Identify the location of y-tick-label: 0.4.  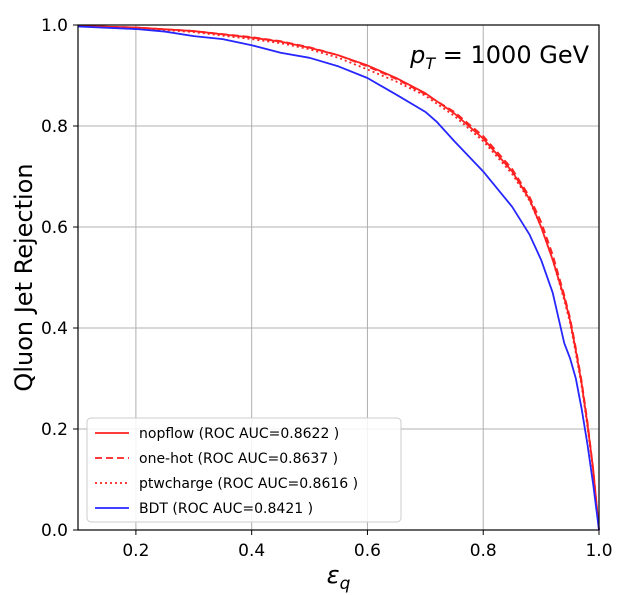
(54, 329).